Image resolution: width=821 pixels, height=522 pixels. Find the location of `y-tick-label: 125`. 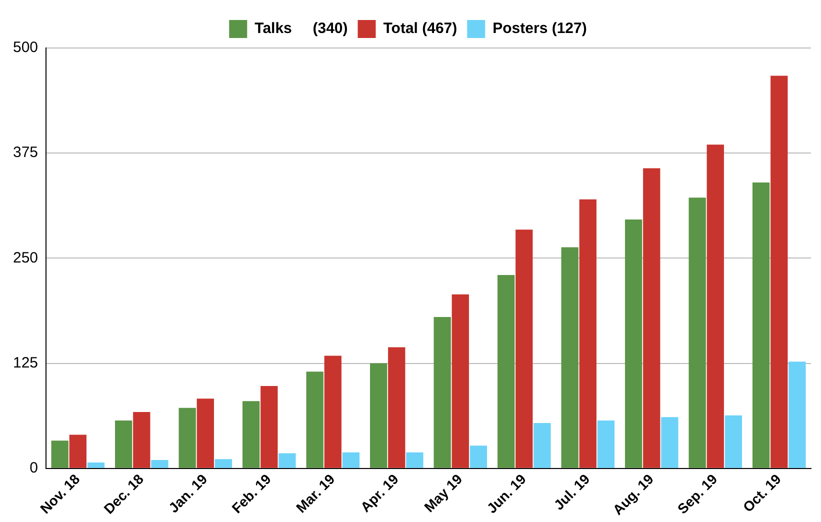

y-tick-label: 125 is located at coordinates (25, 363).